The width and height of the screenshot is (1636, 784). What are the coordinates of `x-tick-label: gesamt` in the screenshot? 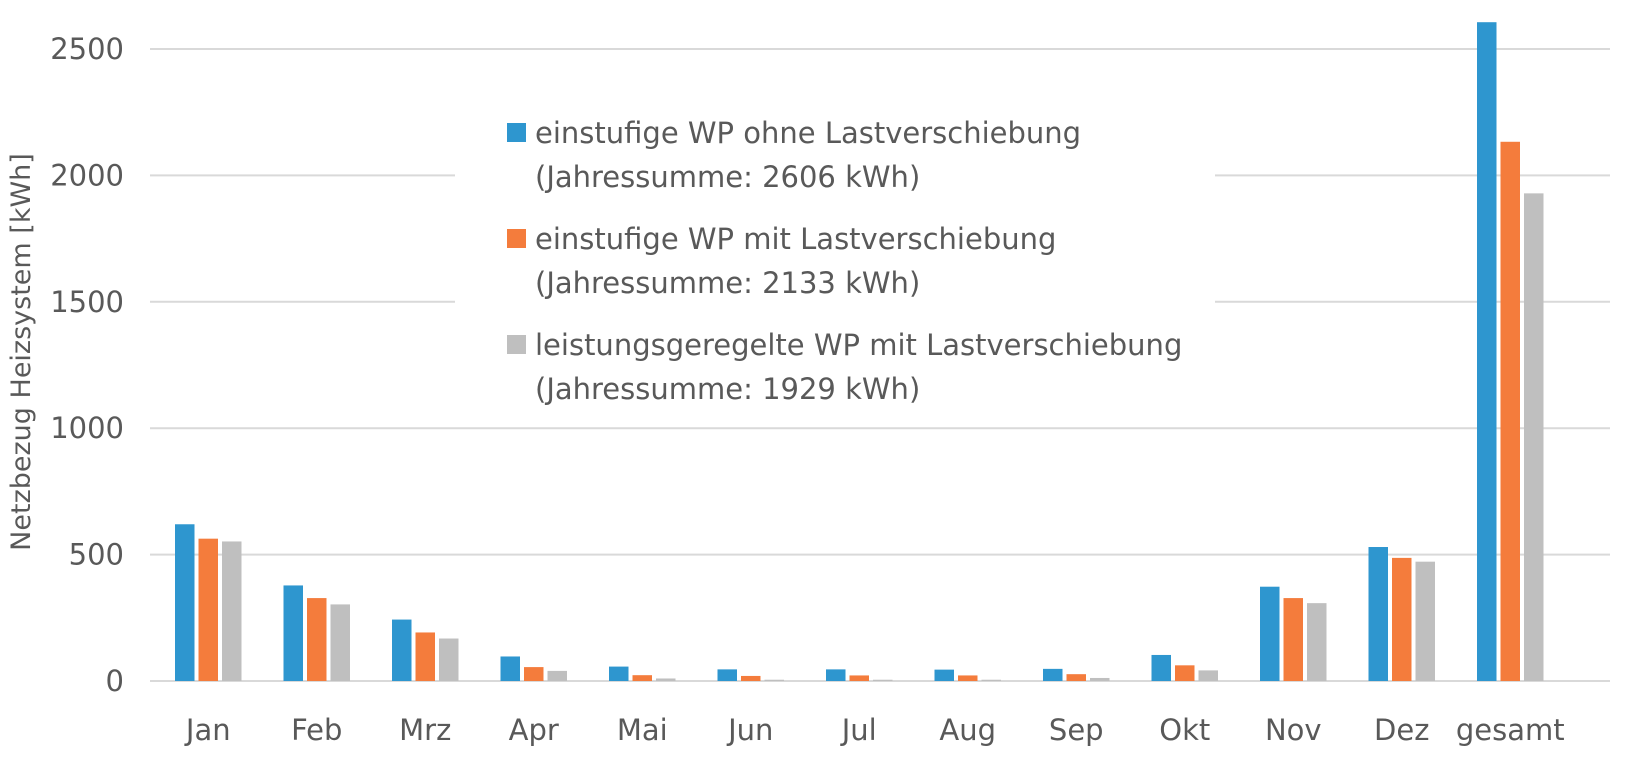 It's located at (1510, 730).